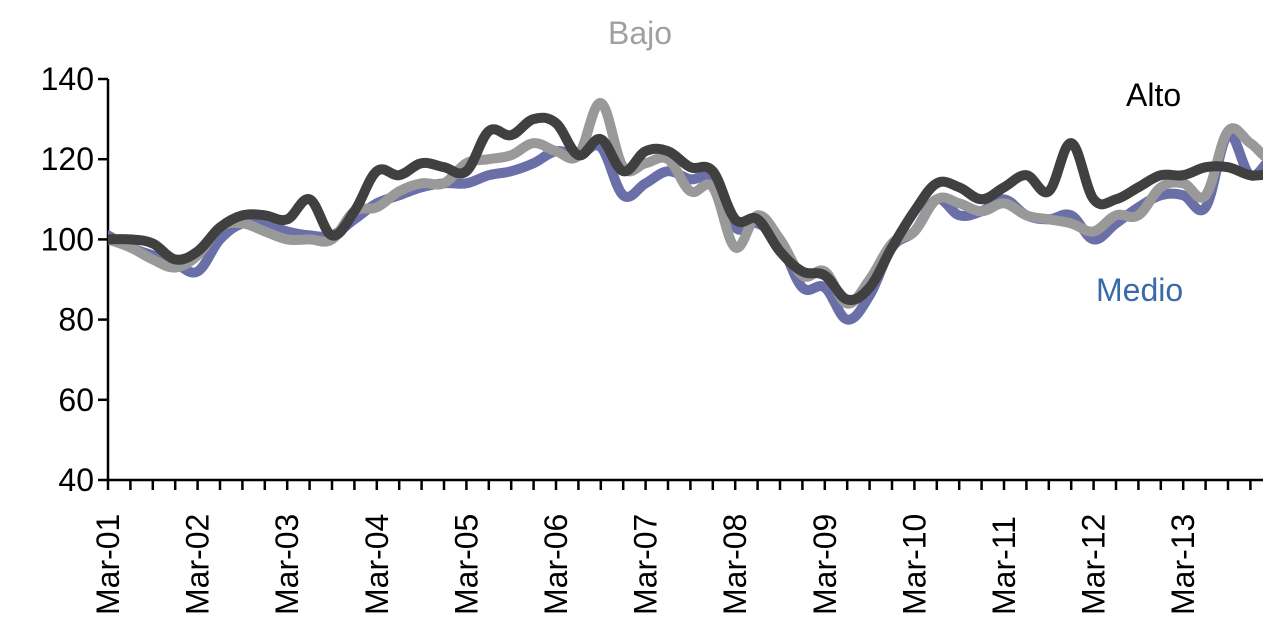  Describe the element at coordinates (76, 320) in the screenshot. I see `y-tick-label: 80` at that location.